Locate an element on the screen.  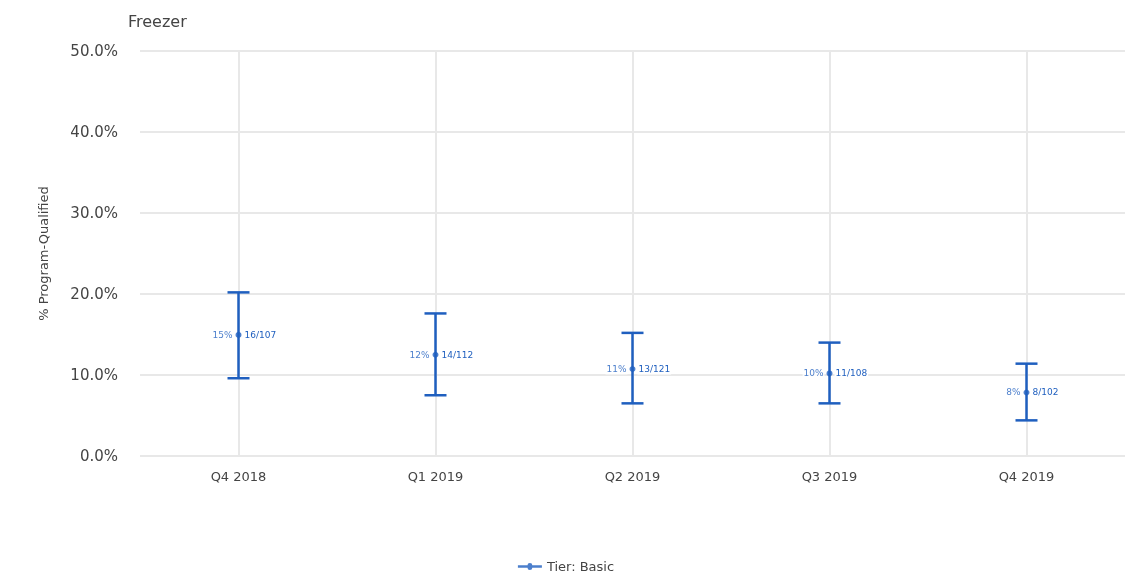
annotation: 11/108 is located at coordinates (851, 373).